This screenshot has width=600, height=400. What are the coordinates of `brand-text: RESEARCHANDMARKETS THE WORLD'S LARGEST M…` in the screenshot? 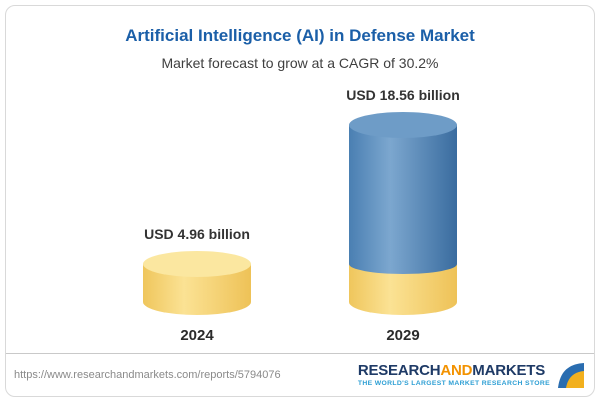 It's located at (454, 375).